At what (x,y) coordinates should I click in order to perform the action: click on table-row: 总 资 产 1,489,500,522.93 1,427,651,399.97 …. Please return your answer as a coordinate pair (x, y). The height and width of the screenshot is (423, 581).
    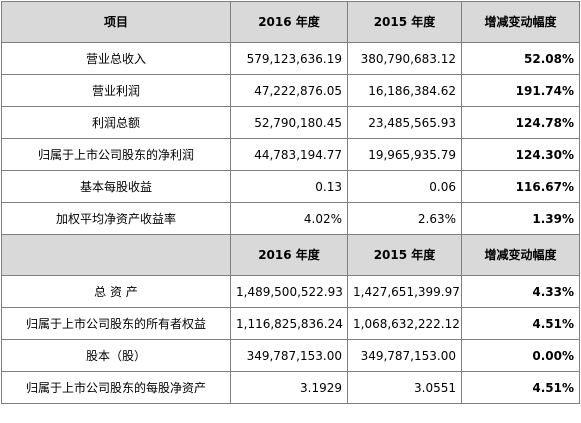
    Looking at the image, I should click on (290, 291).